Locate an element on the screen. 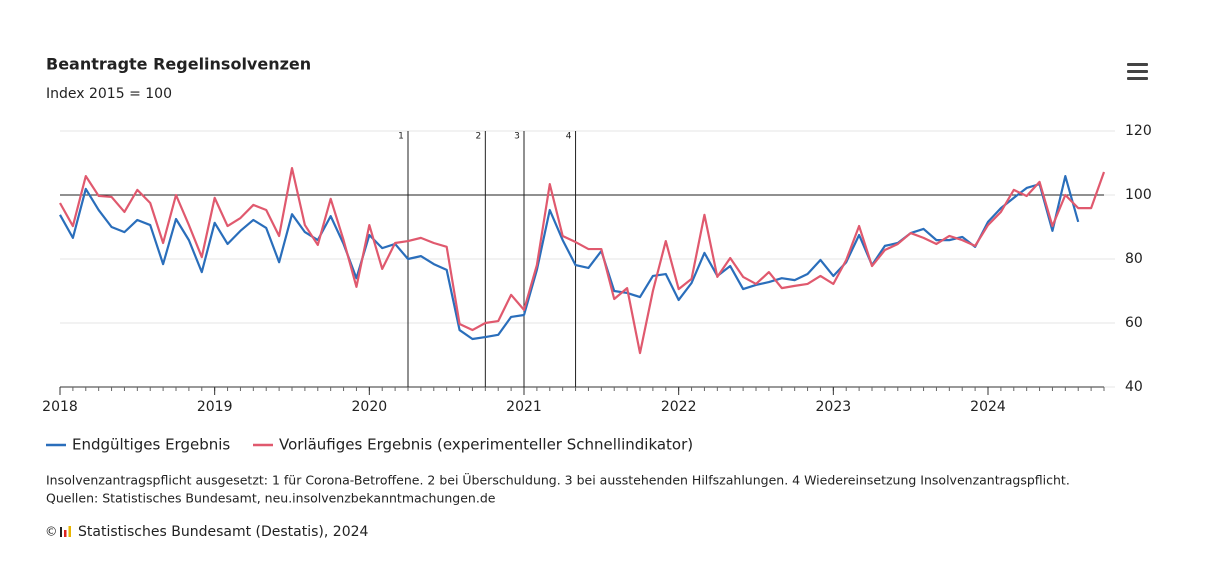 The width and height of the screenshot is (1211, 573). y-tick-label: 40 is located at coordinates (1134, 387).